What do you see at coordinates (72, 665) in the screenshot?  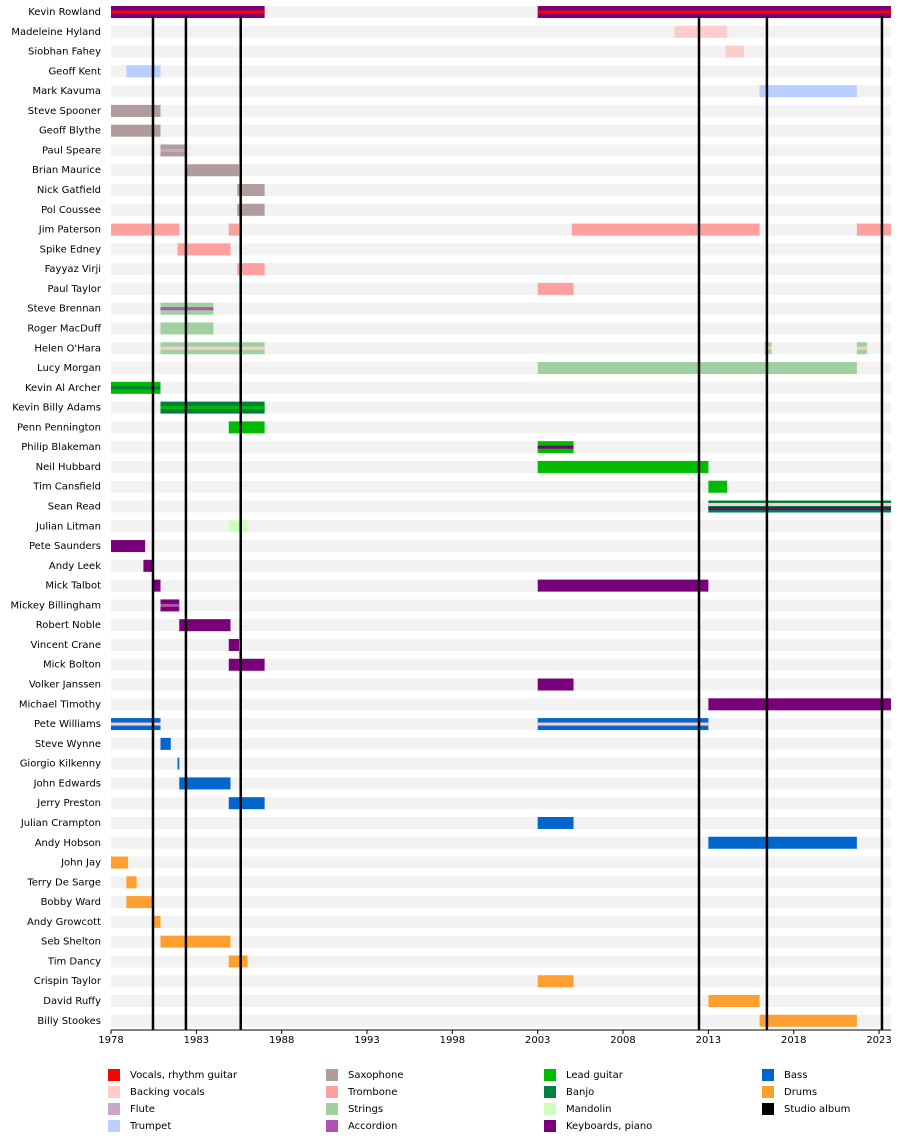 I see `member-name: Mick Bolton` at bounding box center [72, 665].